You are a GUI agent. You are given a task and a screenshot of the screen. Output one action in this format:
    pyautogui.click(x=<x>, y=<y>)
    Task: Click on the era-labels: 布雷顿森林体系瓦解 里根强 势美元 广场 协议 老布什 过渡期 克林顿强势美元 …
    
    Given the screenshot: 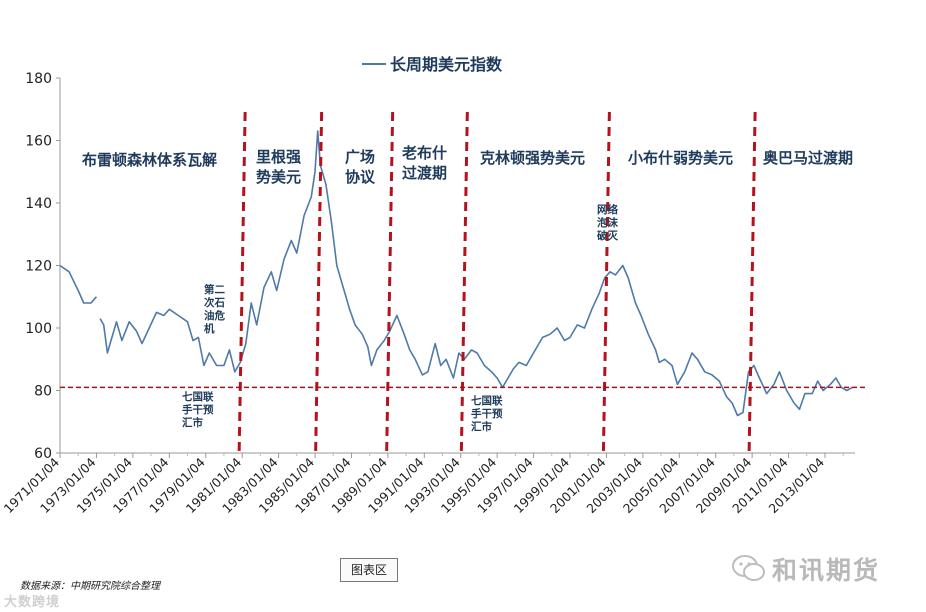 What is the action you would take?
    pyautogui.click(x=467, y=165)
    